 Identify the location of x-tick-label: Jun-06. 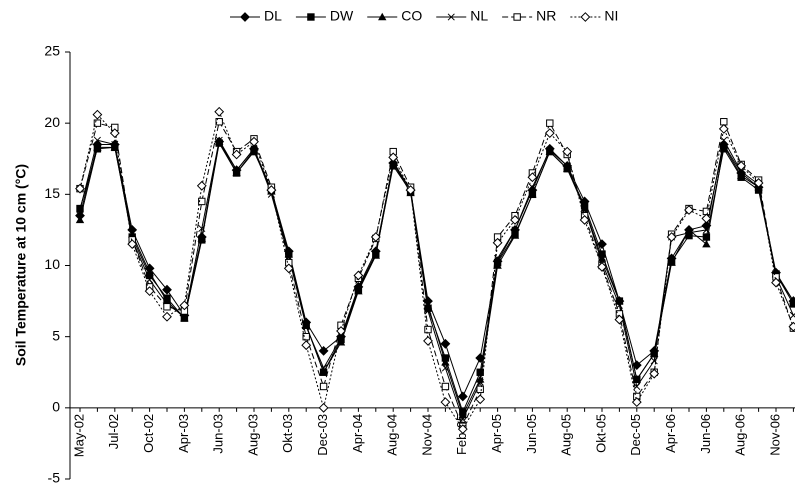
(705, 434).